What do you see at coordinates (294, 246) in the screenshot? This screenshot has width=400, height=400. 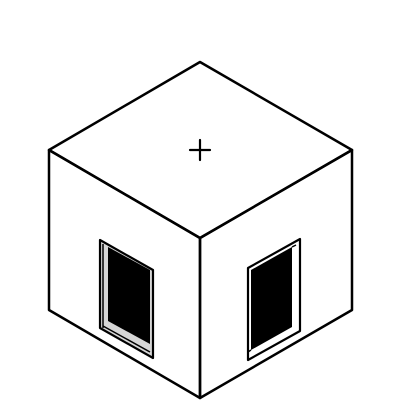 I see `right-window-reveal-edge` at bounding box center [294, 246].